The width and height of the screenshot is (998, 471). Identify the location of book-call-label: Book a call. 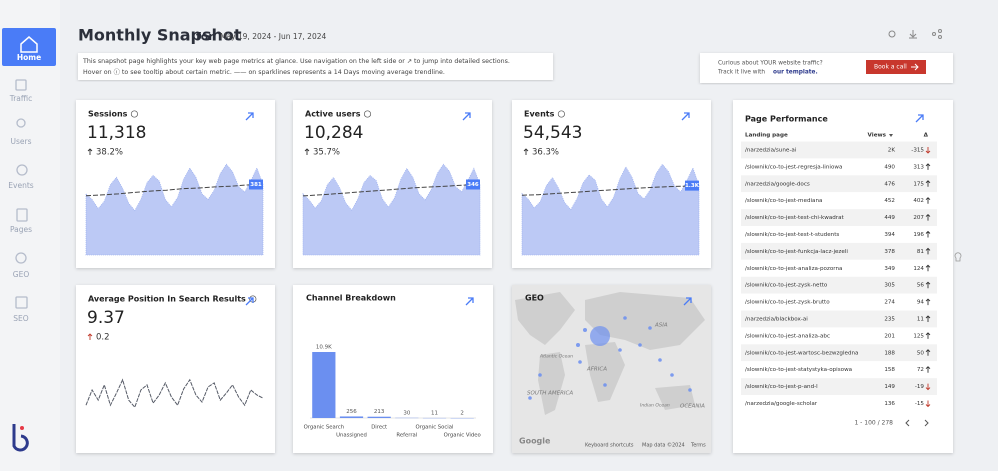
(890, 67).